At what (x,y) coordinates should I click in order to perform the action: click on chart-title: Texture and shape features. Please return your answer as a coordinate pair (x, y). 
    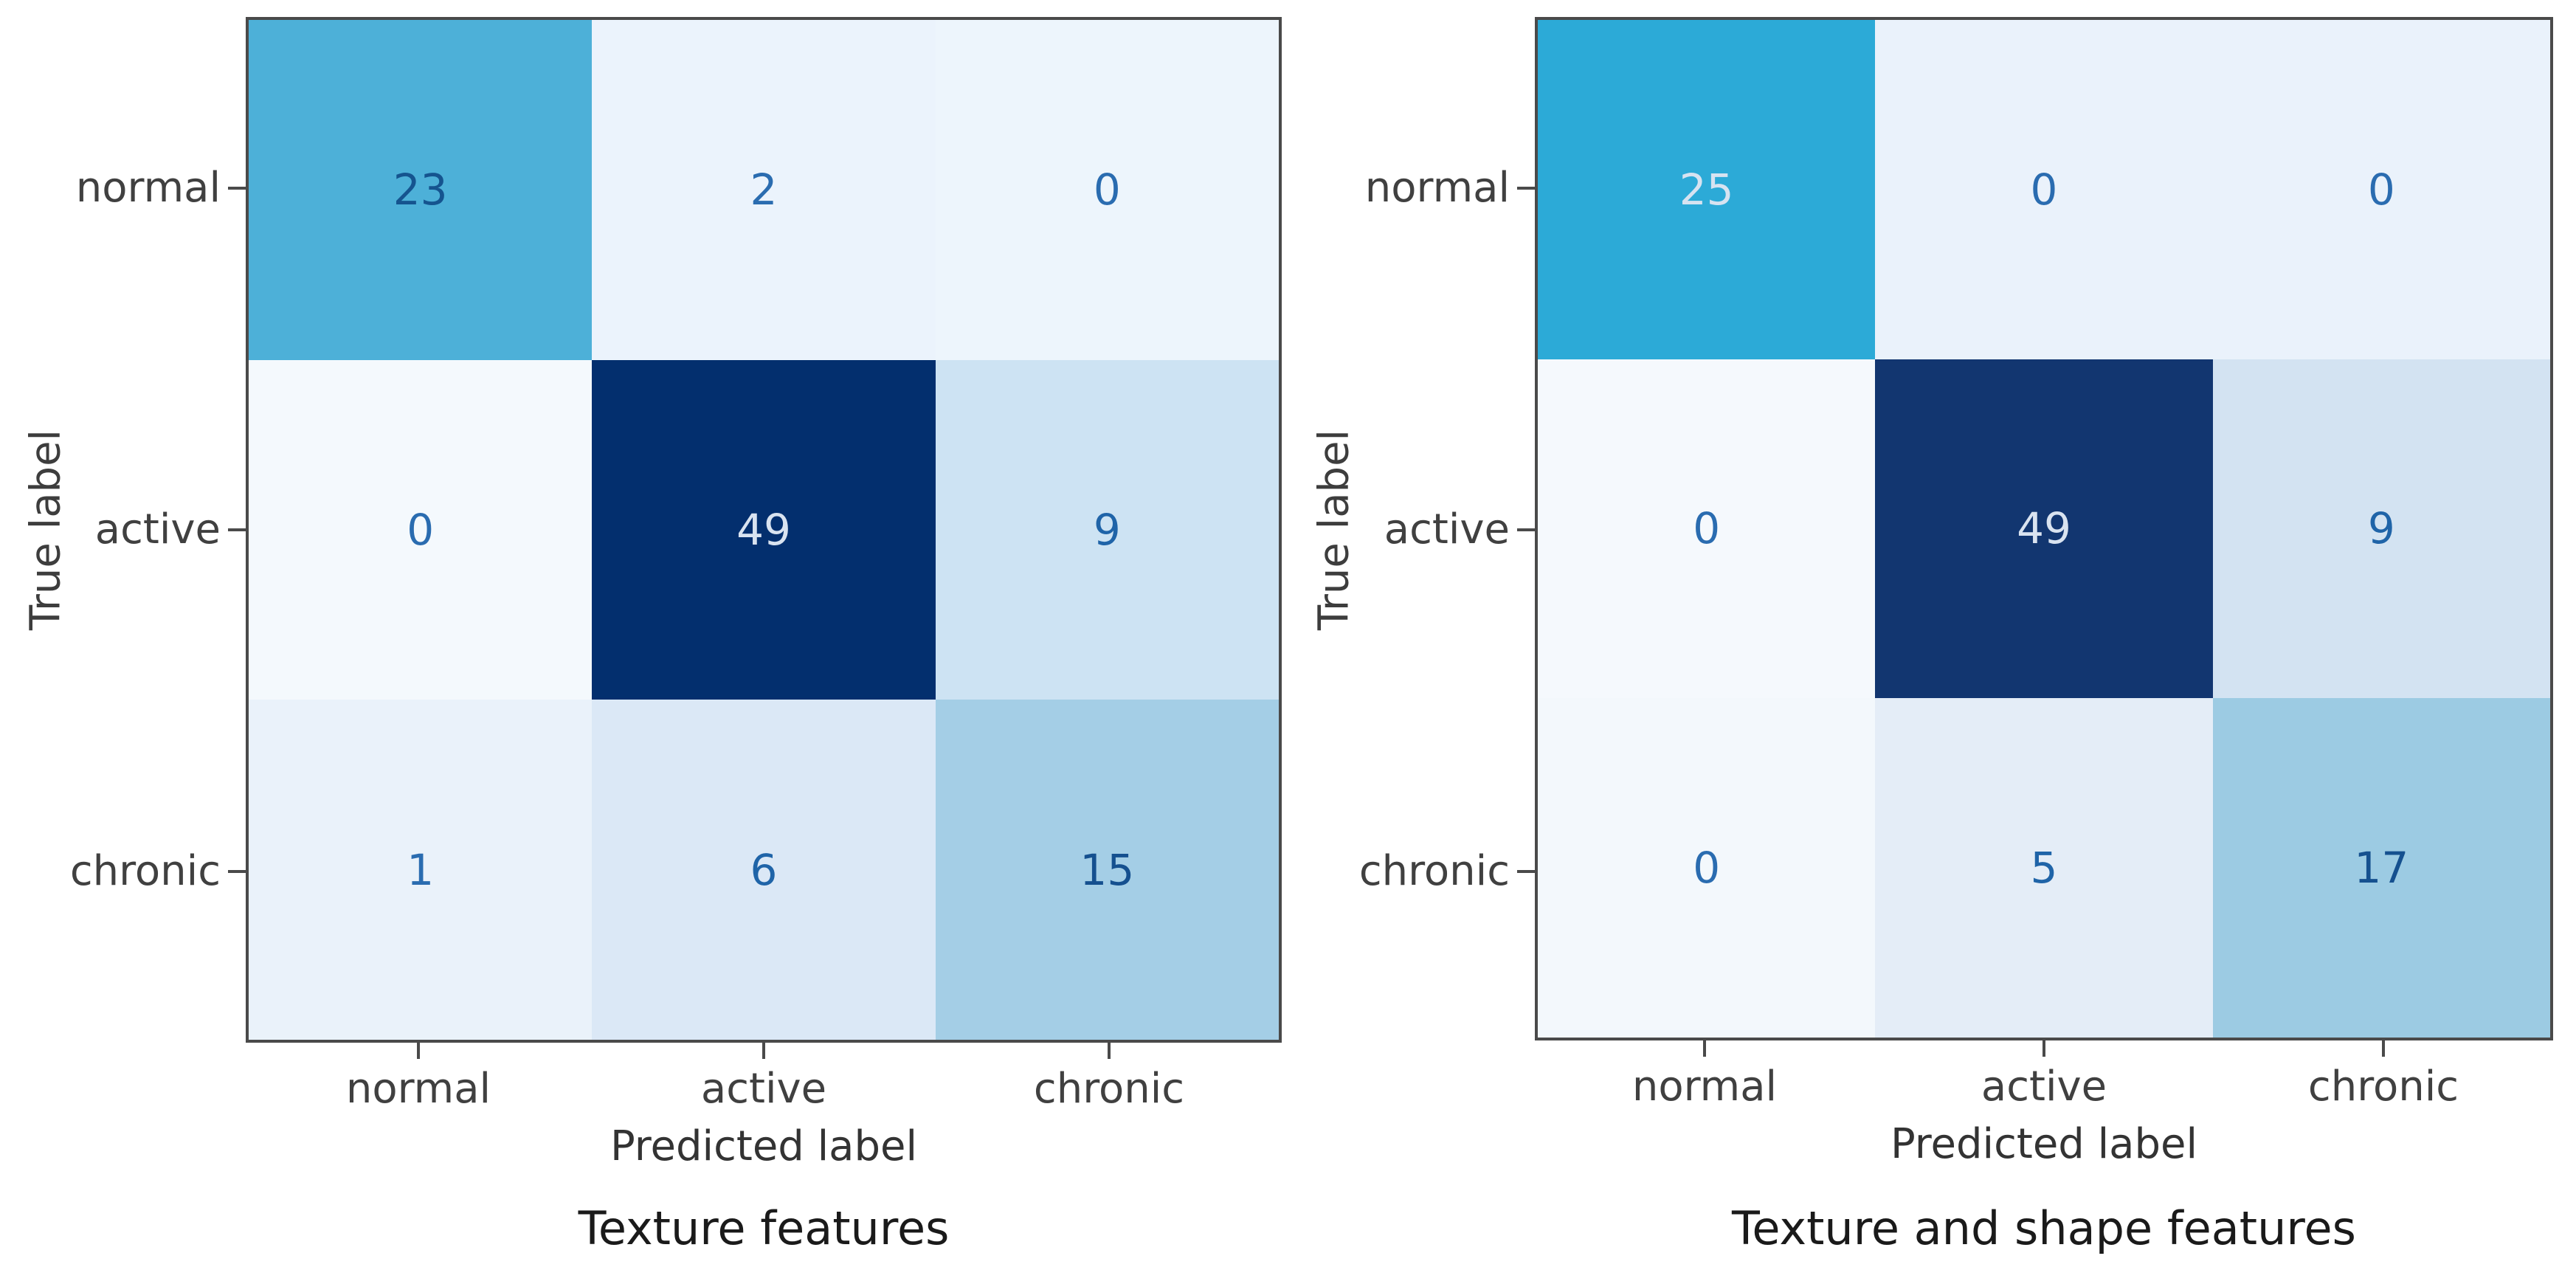
    Looking at the image, I should click on (2044, 1228).